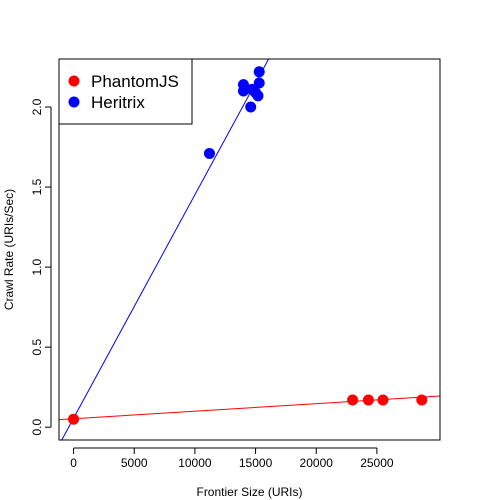 The image size is (500, 500). Describe the element at coordinates (9, 249) in the screenshot. I see `y-axis-label: Crawl Rate (URIs/Sec)` at that location.